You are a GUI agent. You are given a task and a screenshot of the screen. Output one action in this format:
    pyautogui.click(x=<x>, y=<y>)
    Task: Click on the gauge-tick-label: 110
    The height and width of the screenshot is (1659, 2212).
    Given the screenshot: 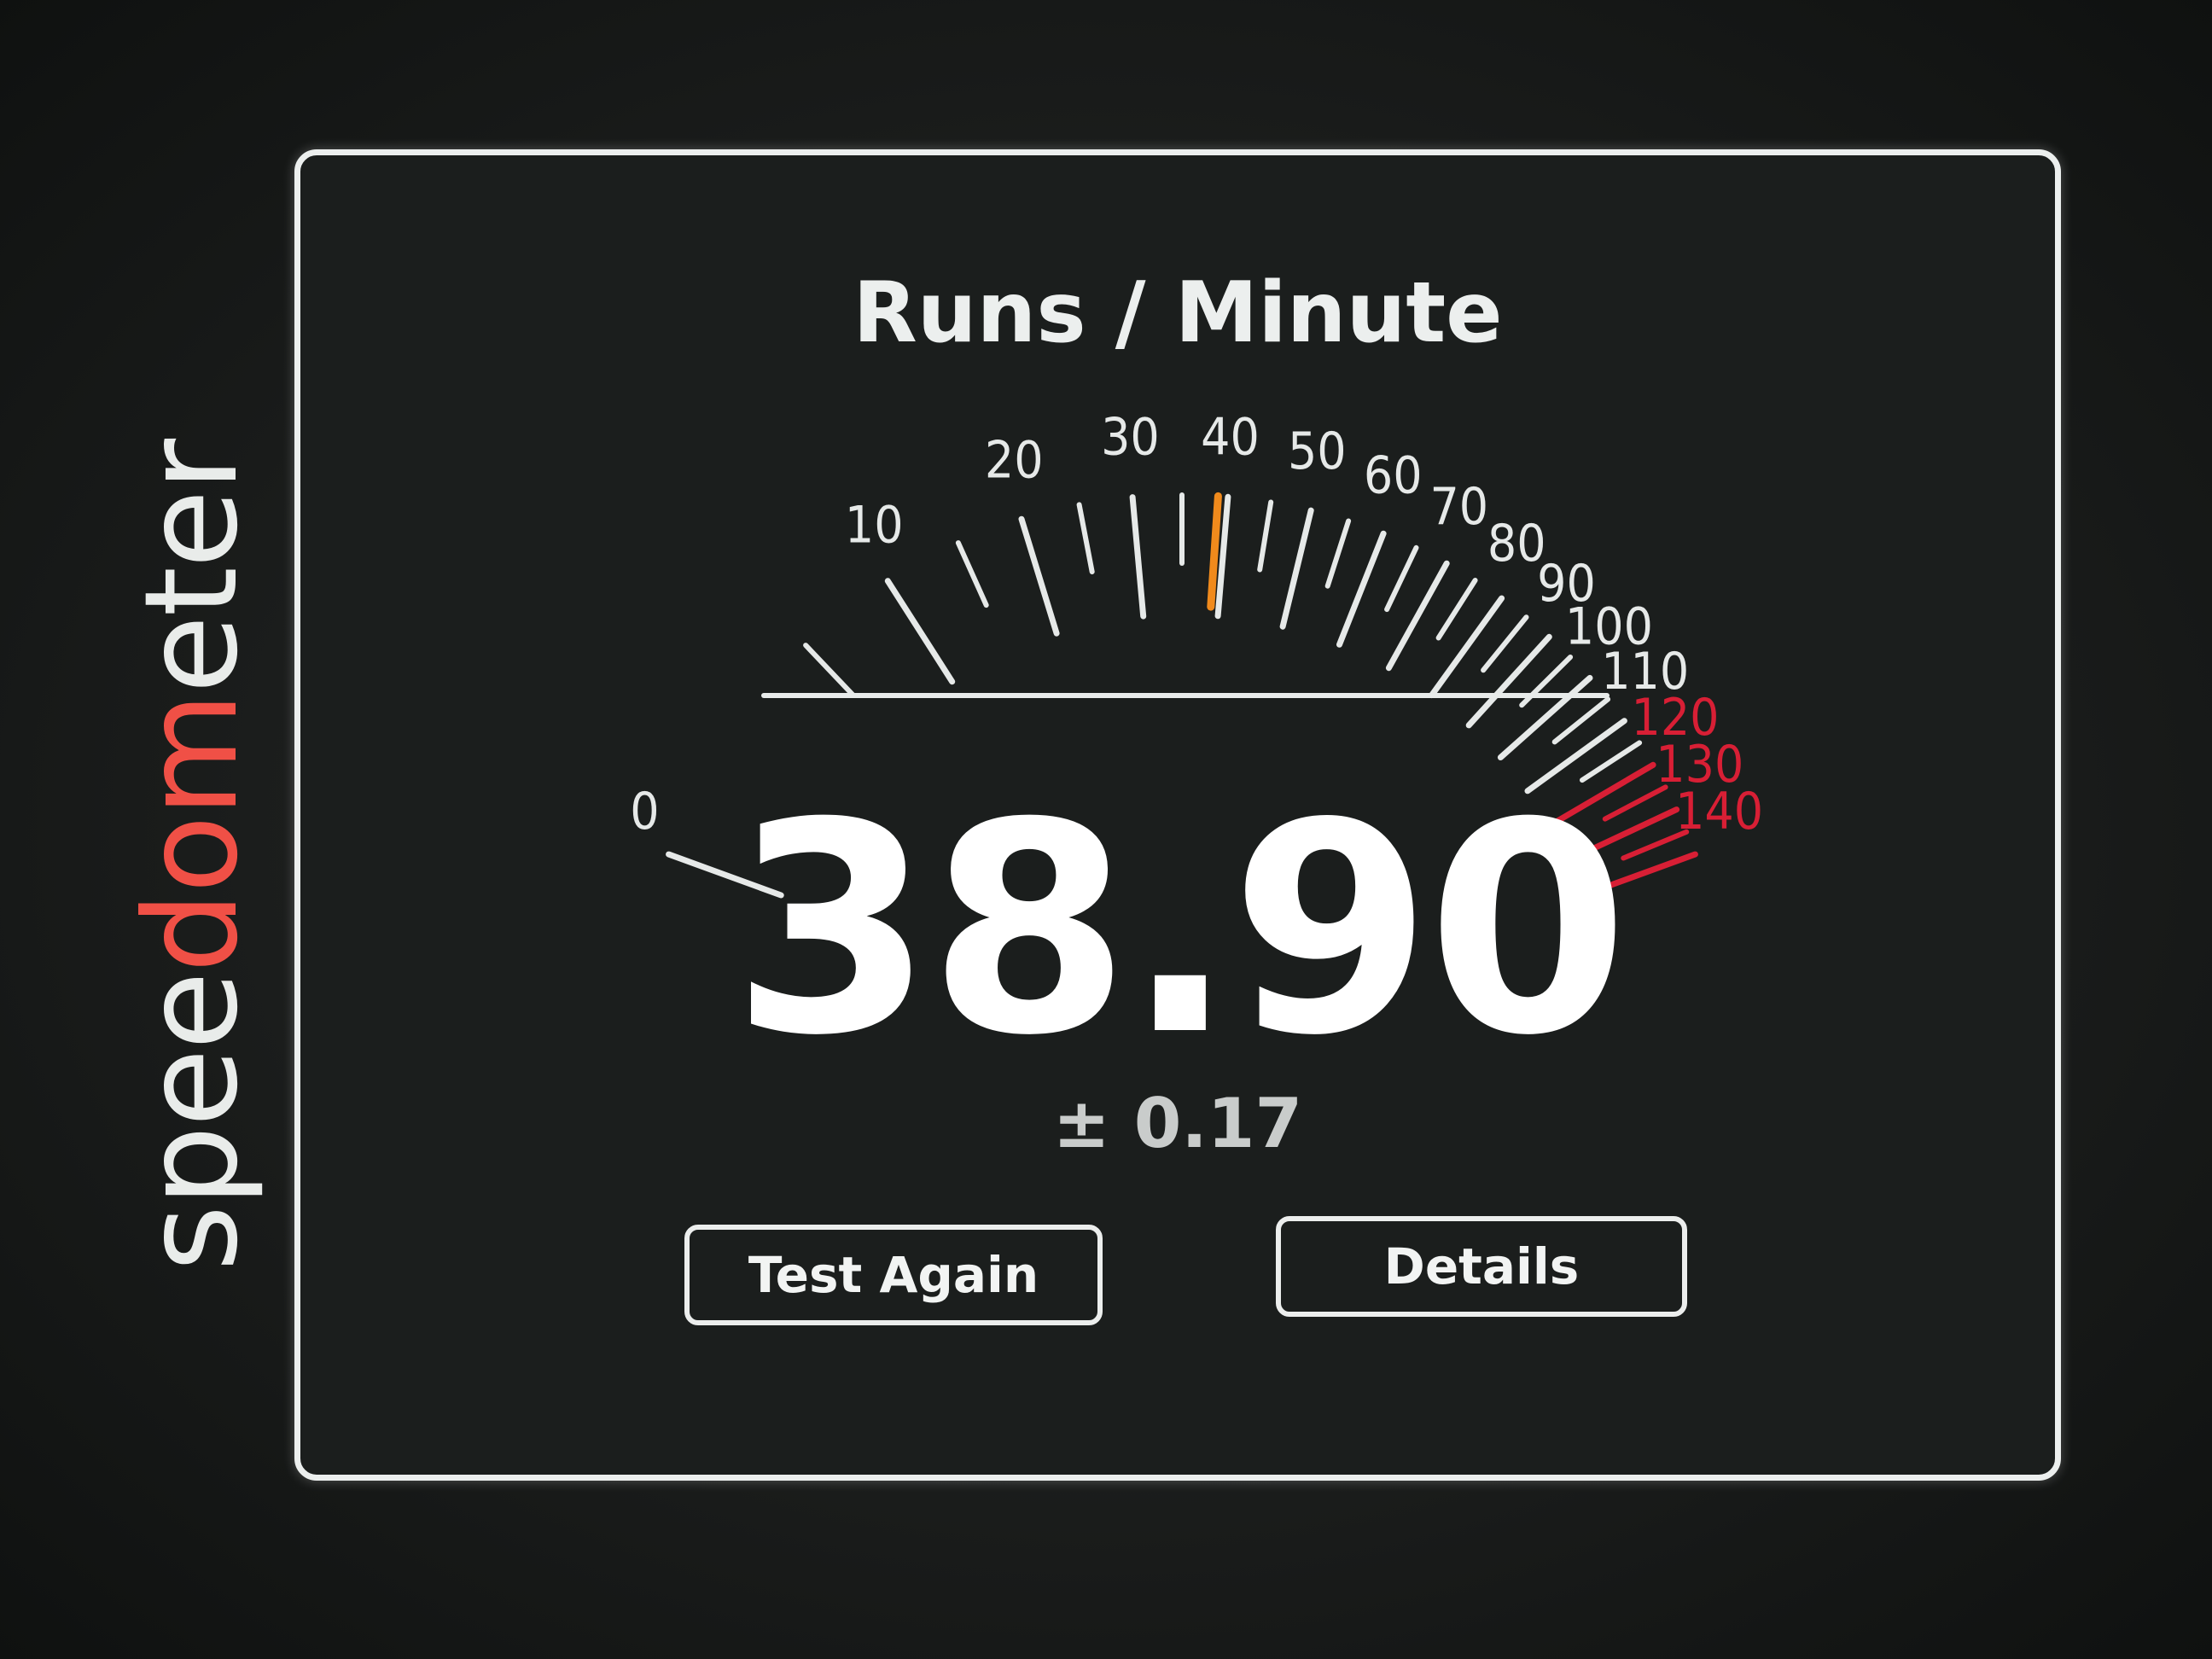 What is the action you would take?
    pyautogui.click(x=1645, y=671)
    